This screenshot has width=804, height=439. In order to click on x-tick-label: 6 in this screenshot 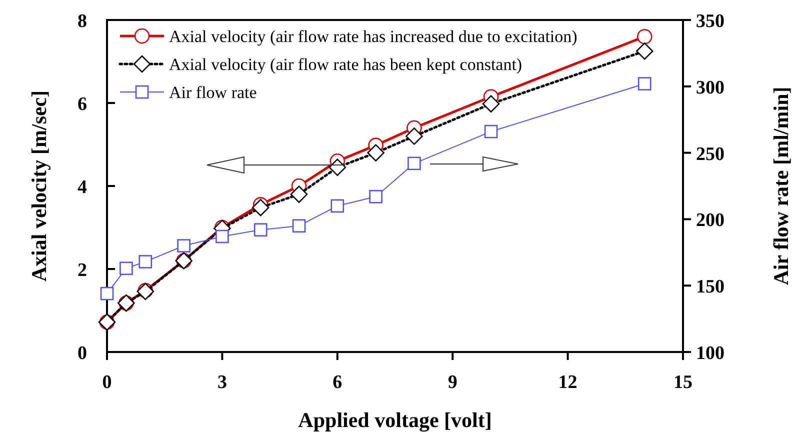, I will do `click(337, 382)`.